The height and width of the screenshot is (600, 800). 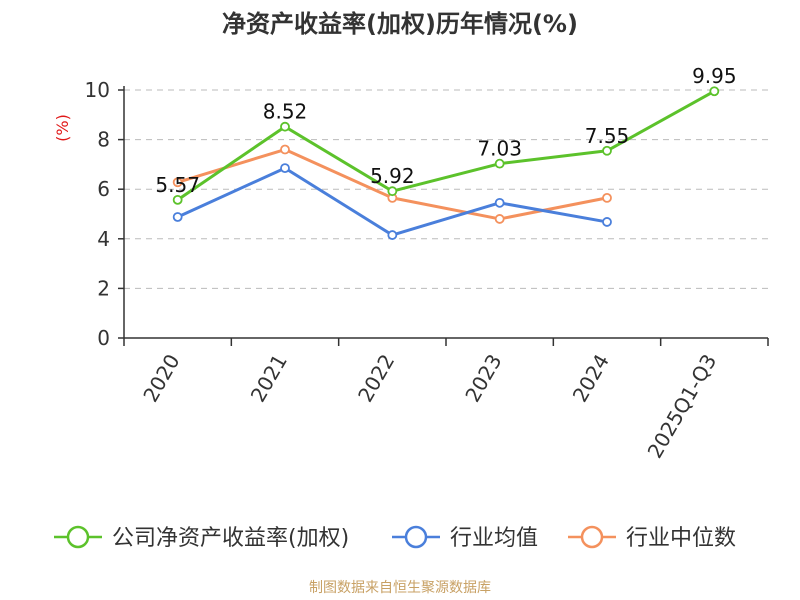 I want to click on legend: 公司净资产收益率(加权) 行业均值 行业中位数, so click(x=395, y=538).